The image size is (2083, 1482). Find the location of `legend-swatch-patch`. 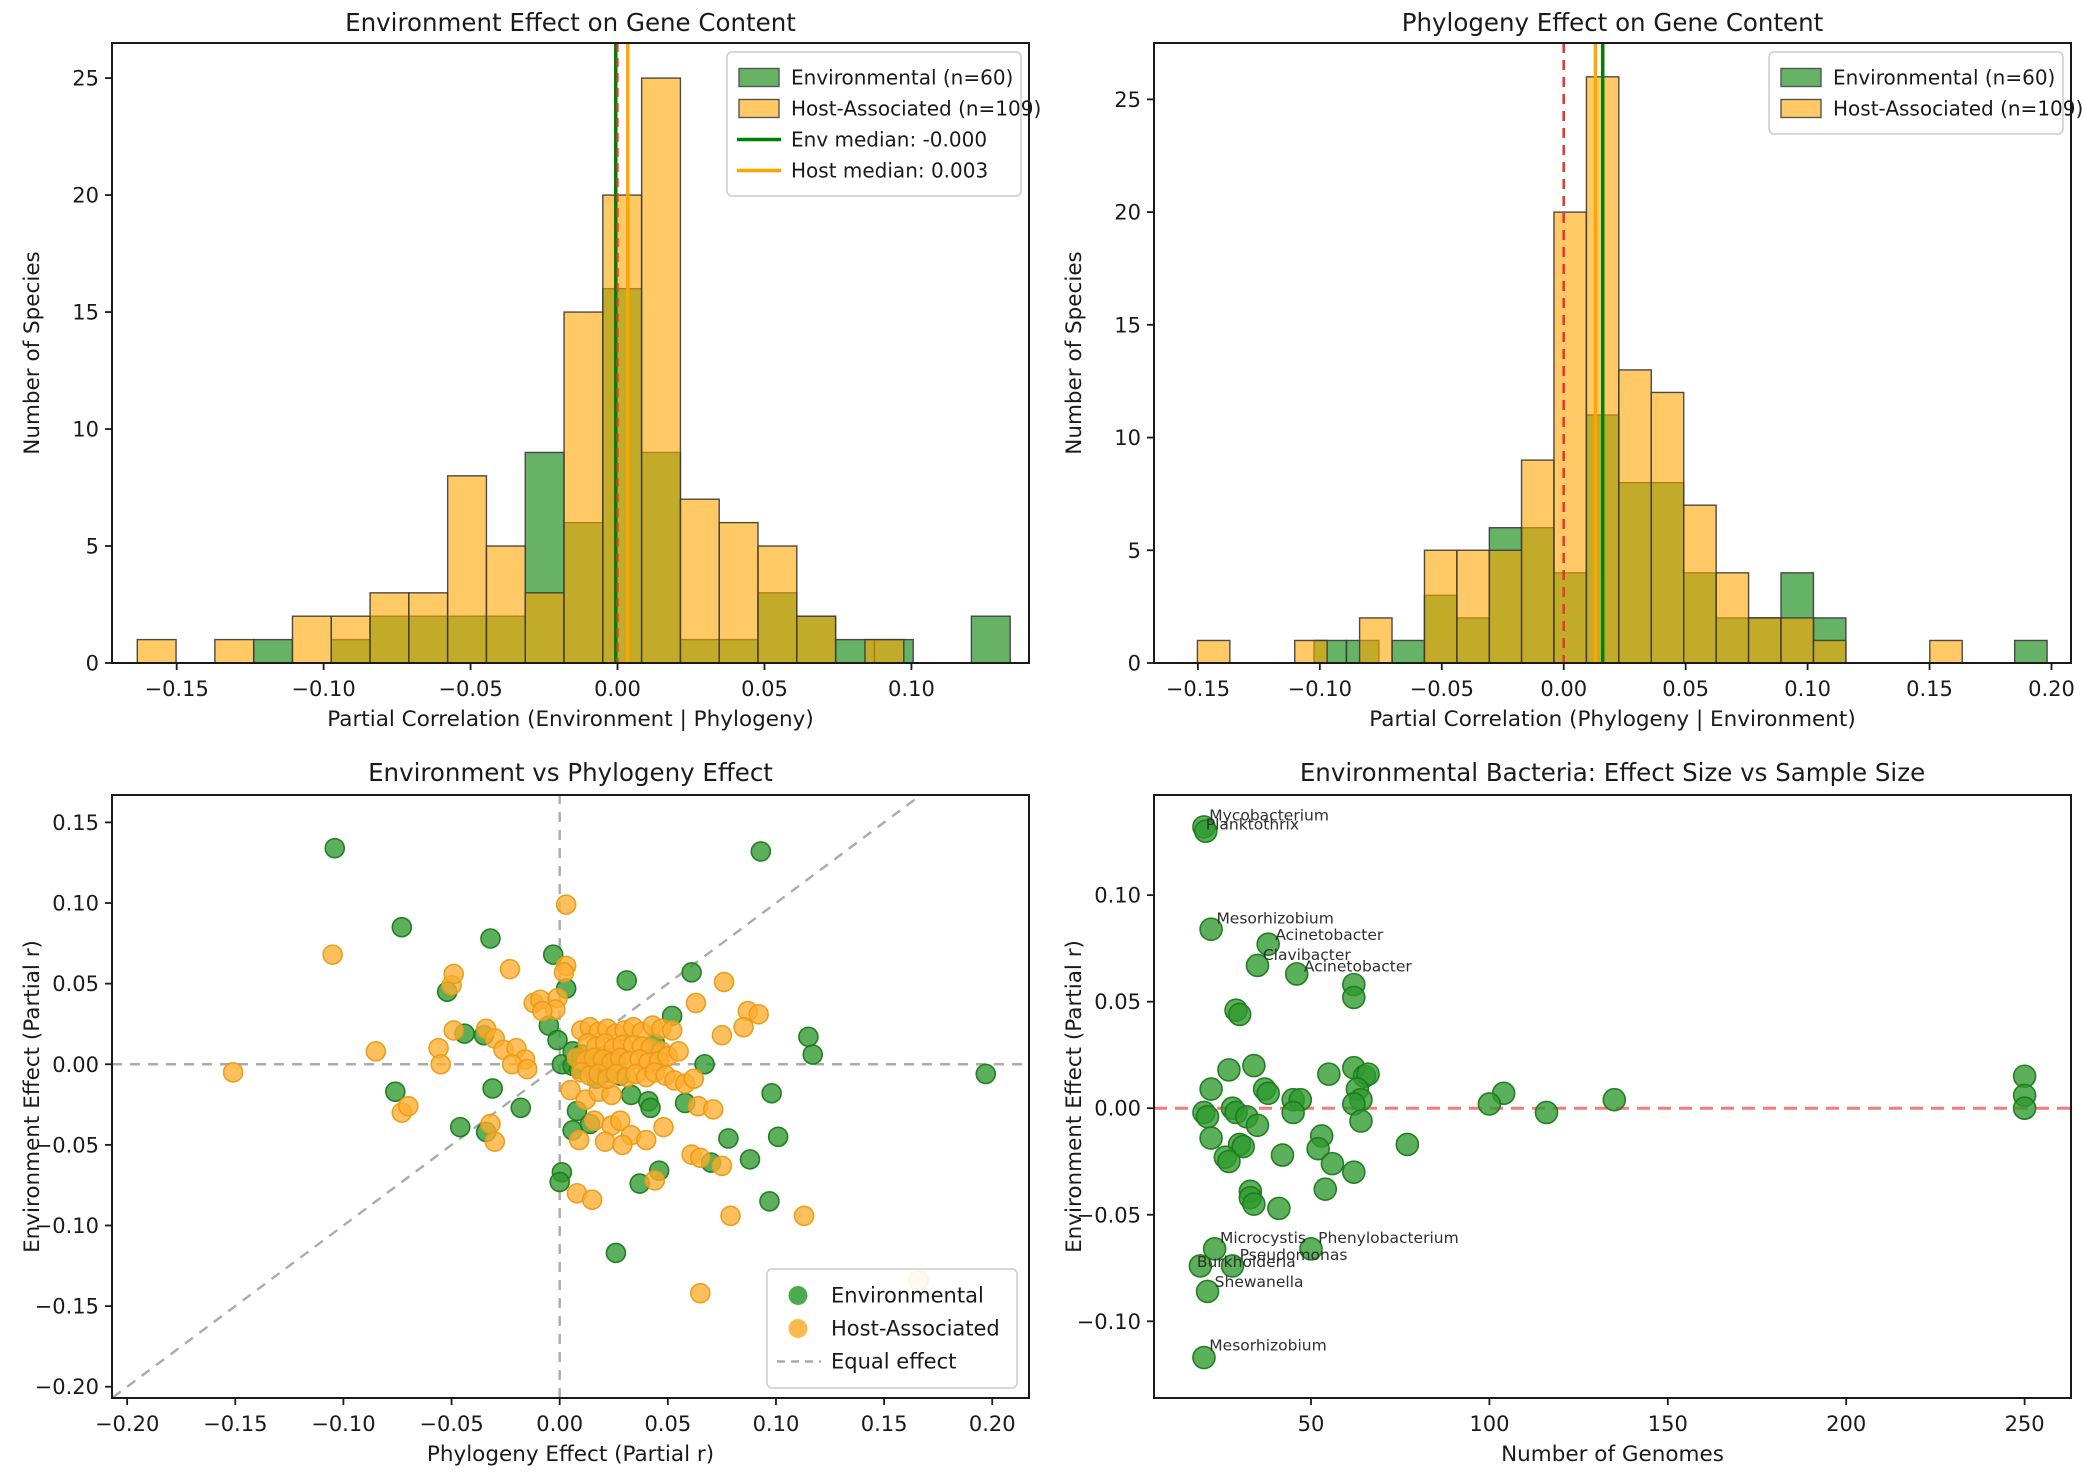

legend-swatch-patch is located at coordinates (759, 77).